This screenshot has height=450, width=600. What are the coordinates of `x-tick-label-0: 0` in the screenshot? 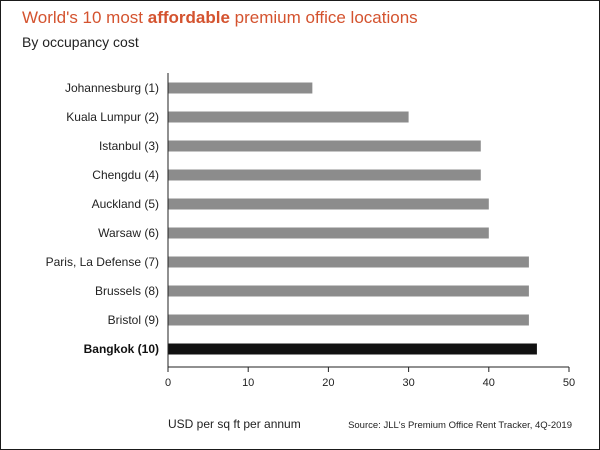 It's located at (168, 383).